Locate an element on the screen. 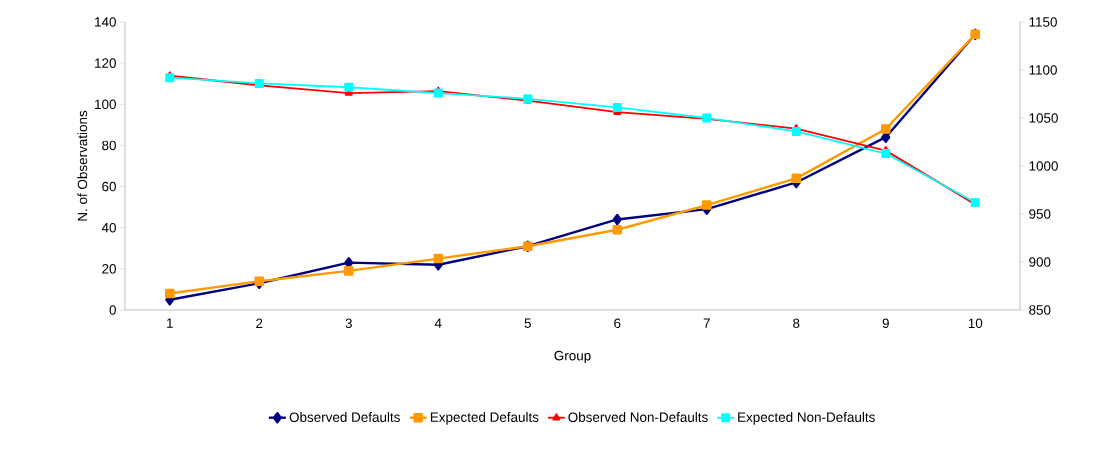  x-tick-label: 4 is located at coordinates (438, 323).